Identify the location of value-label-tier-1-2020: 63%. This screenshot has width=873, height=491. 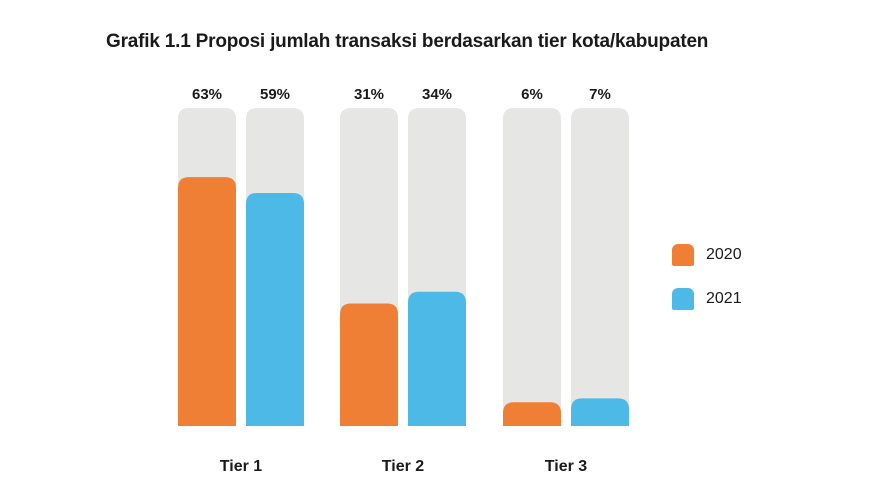
(207, 94).